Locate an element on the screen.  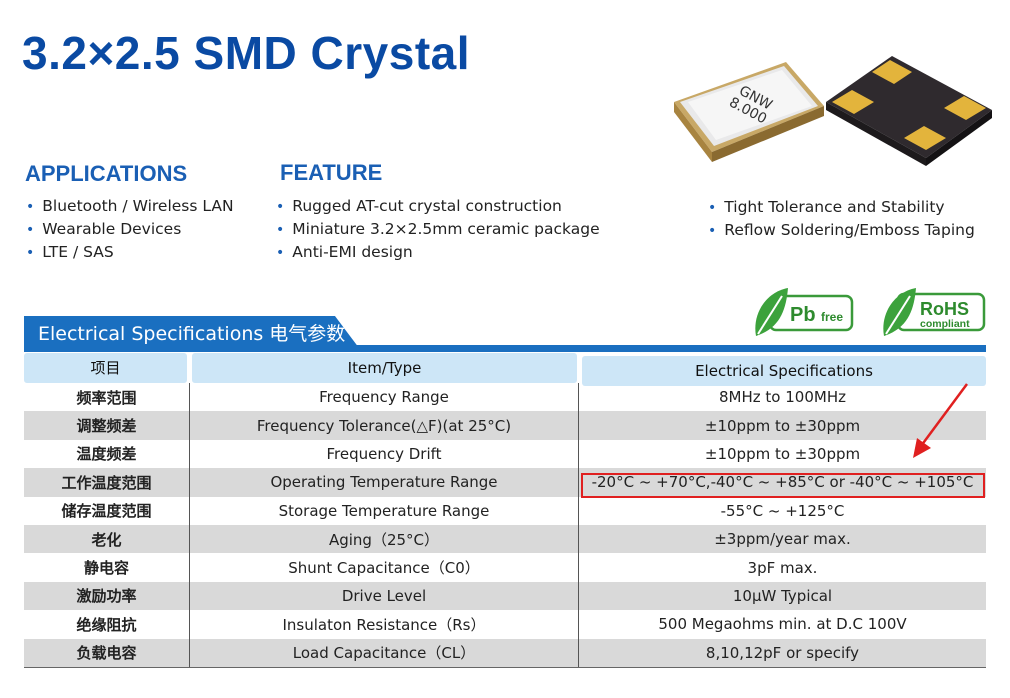
header-item-type: Item/Type is located at coordinates (384, 368).